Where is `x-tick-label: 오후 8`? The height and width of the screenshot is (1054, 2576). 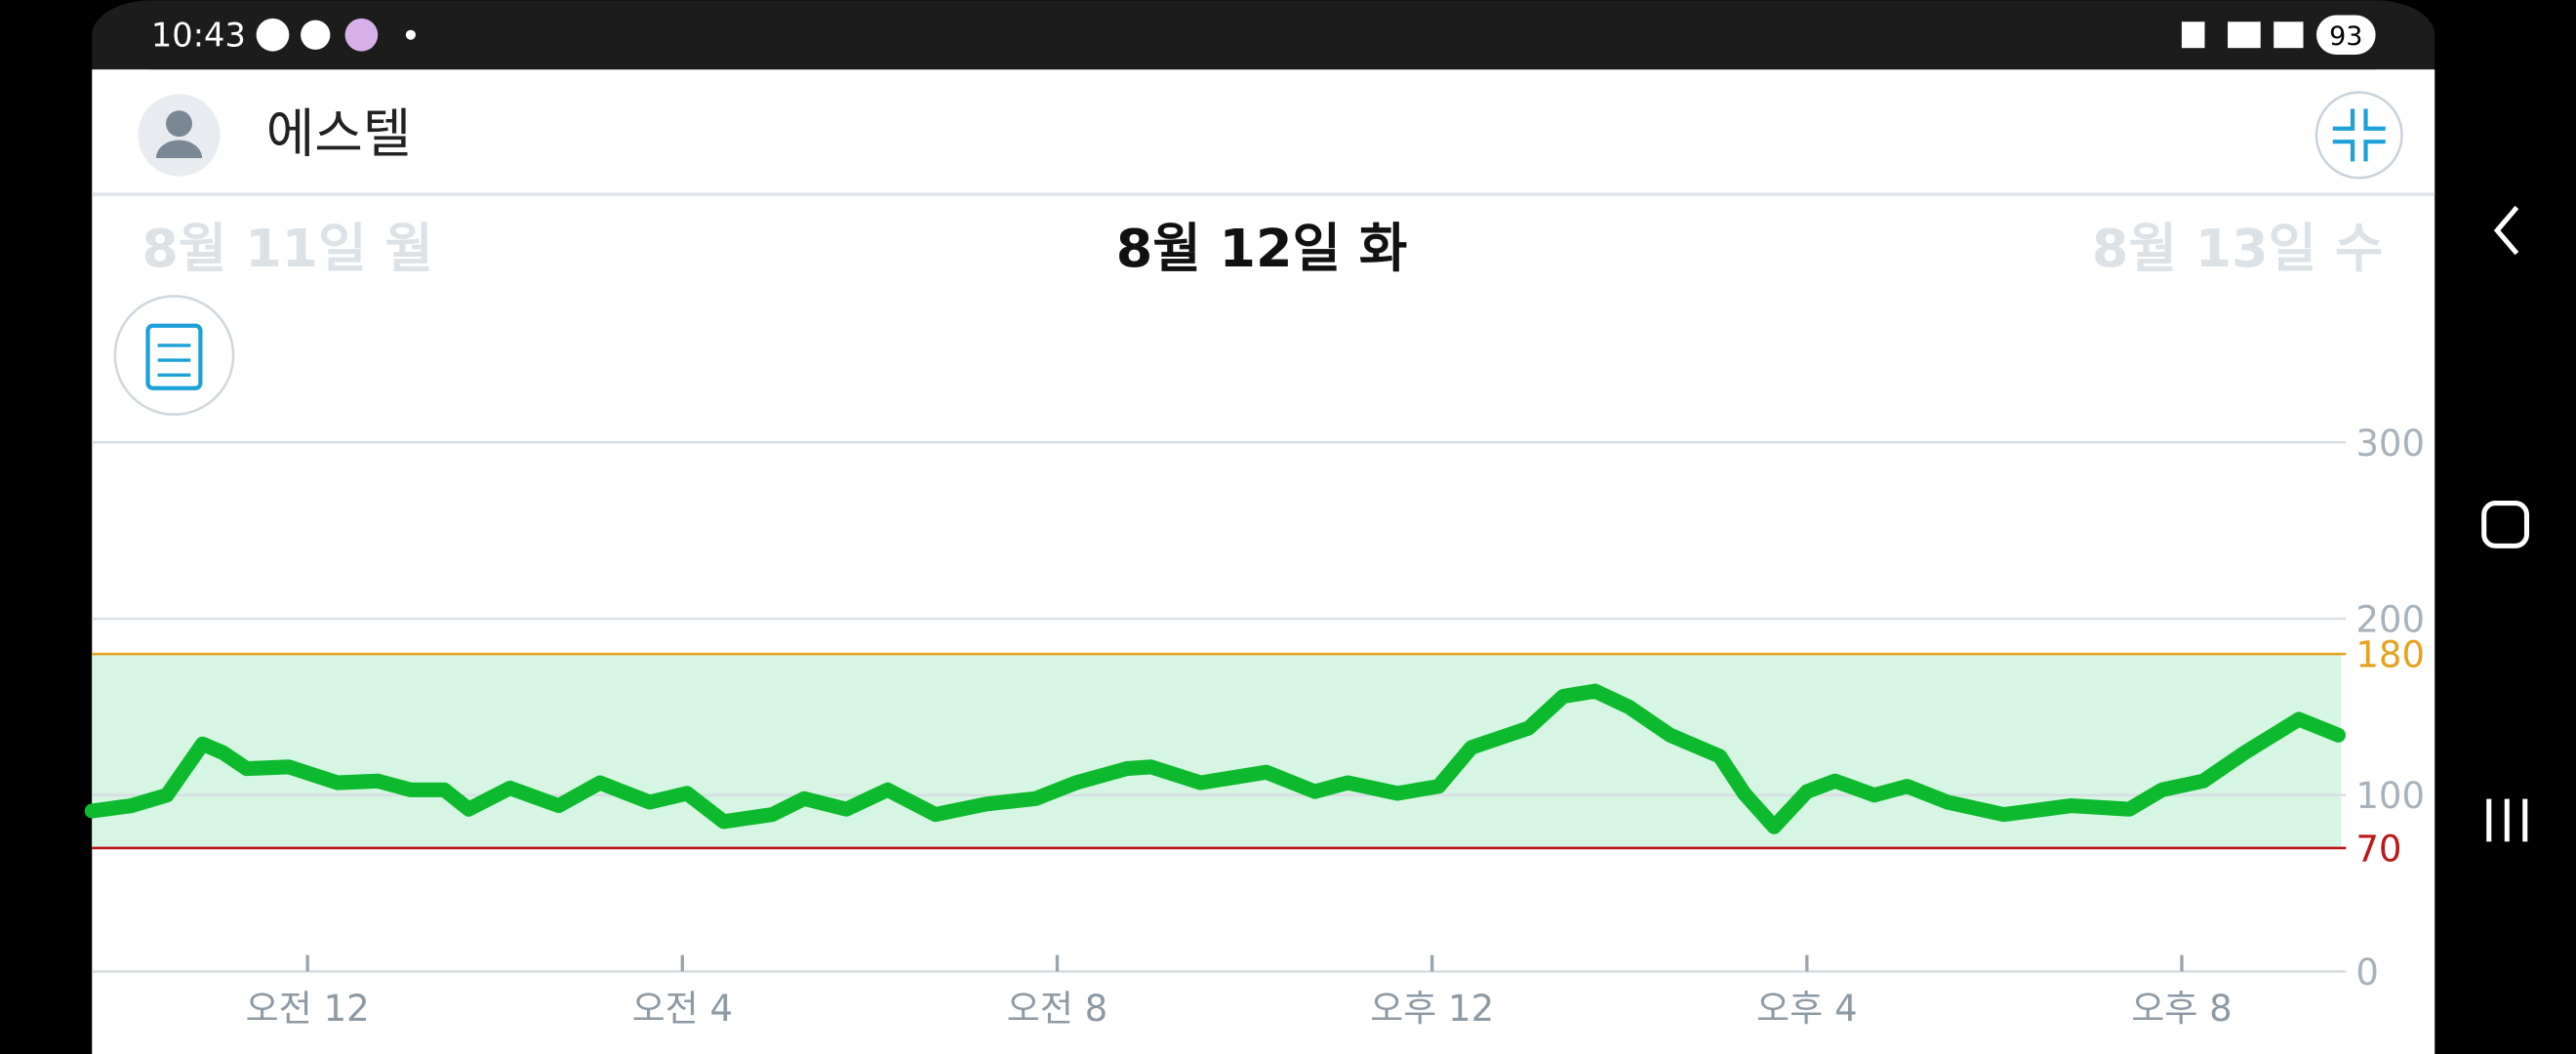 x-tick-label: 오후 8 is located at coordinates (2181, 1009).